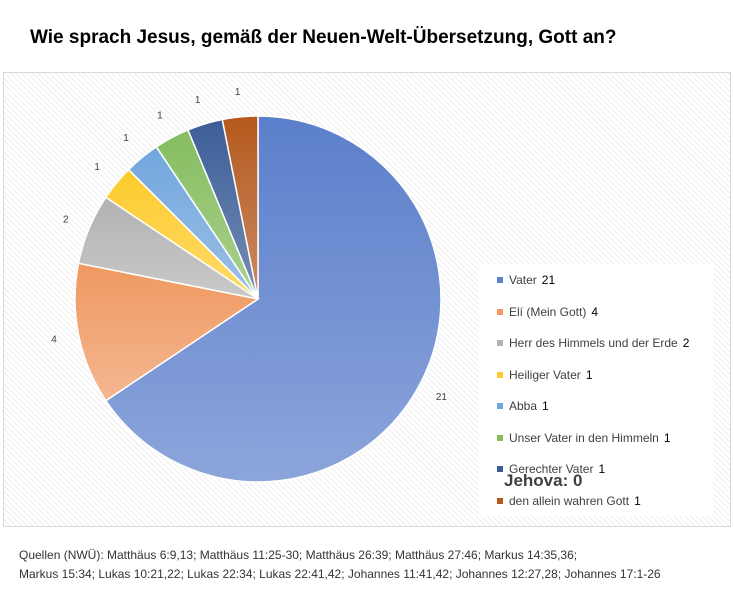  I want to click on legend-label: Unser Vater in den Himmeln, so click(584, 437).